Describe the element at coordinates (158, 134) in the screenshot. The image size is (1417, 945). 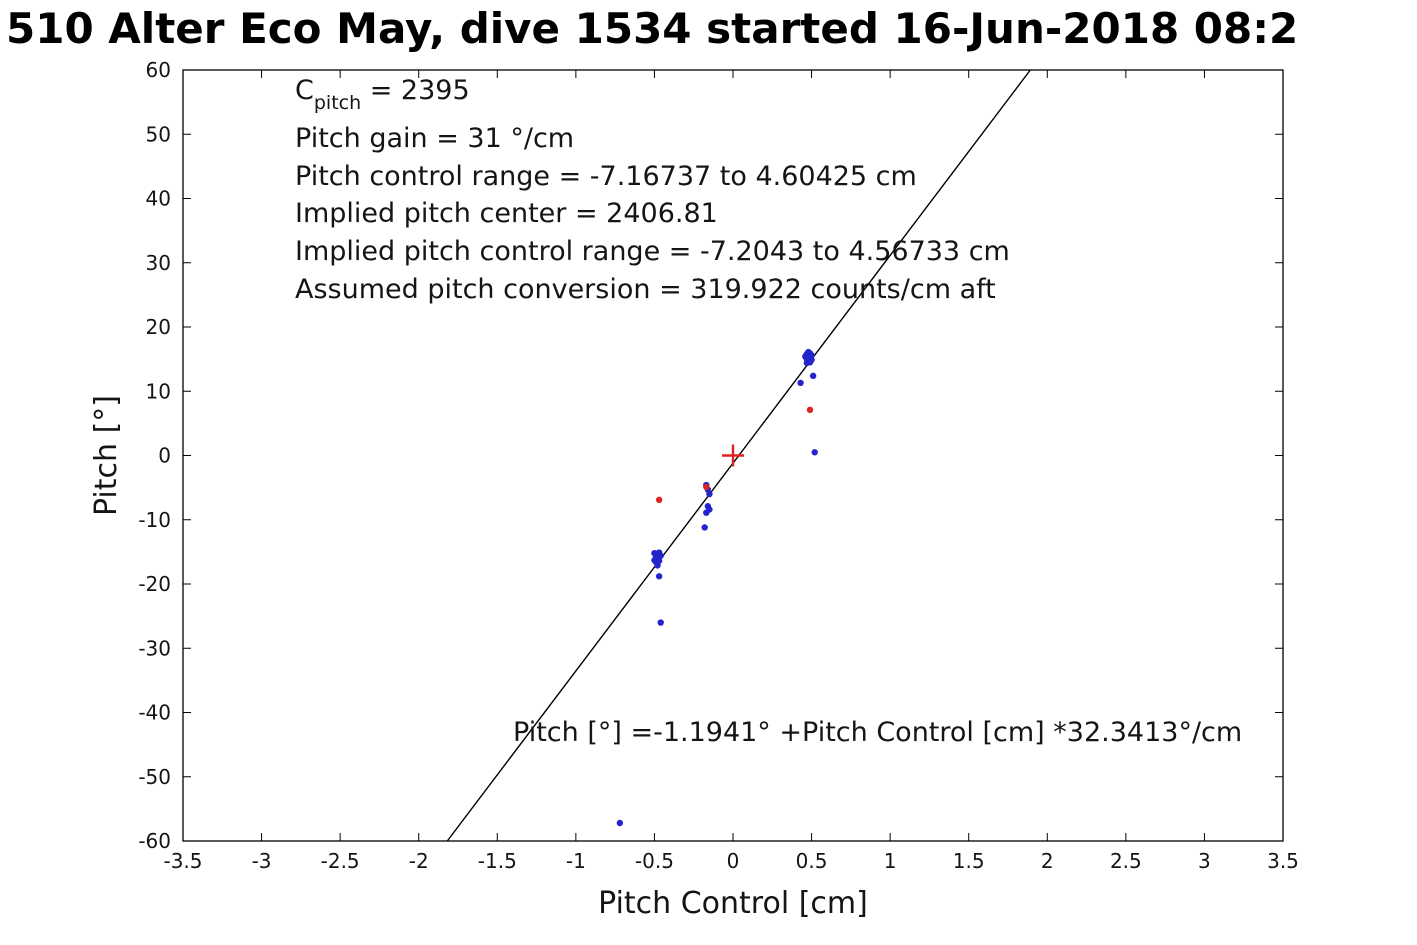
I see `svg-text: 50` at that location.